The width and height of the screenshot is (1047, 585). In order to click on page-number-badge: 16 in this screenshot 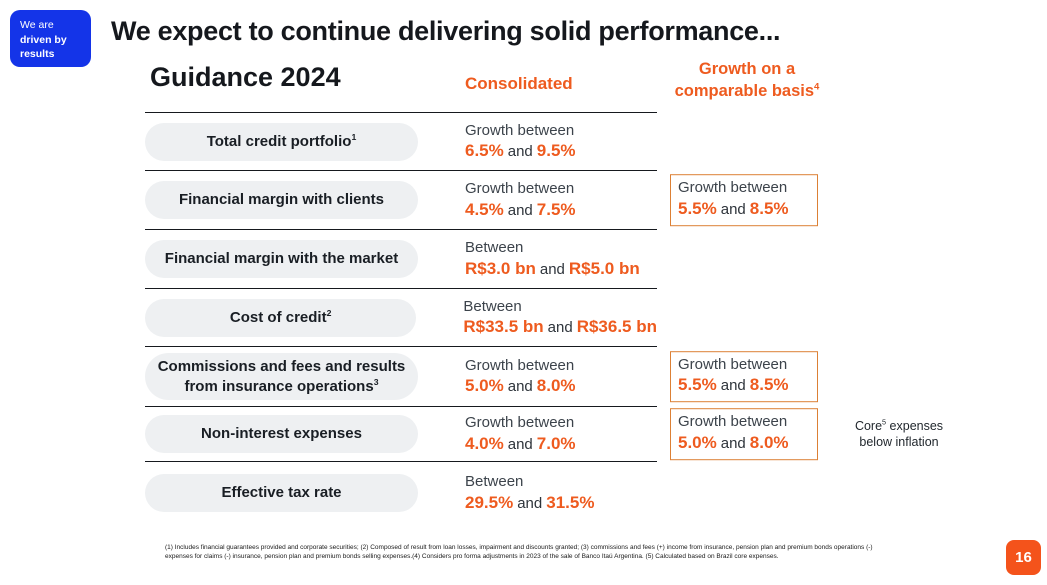, I will do `click(1023, 557)`.